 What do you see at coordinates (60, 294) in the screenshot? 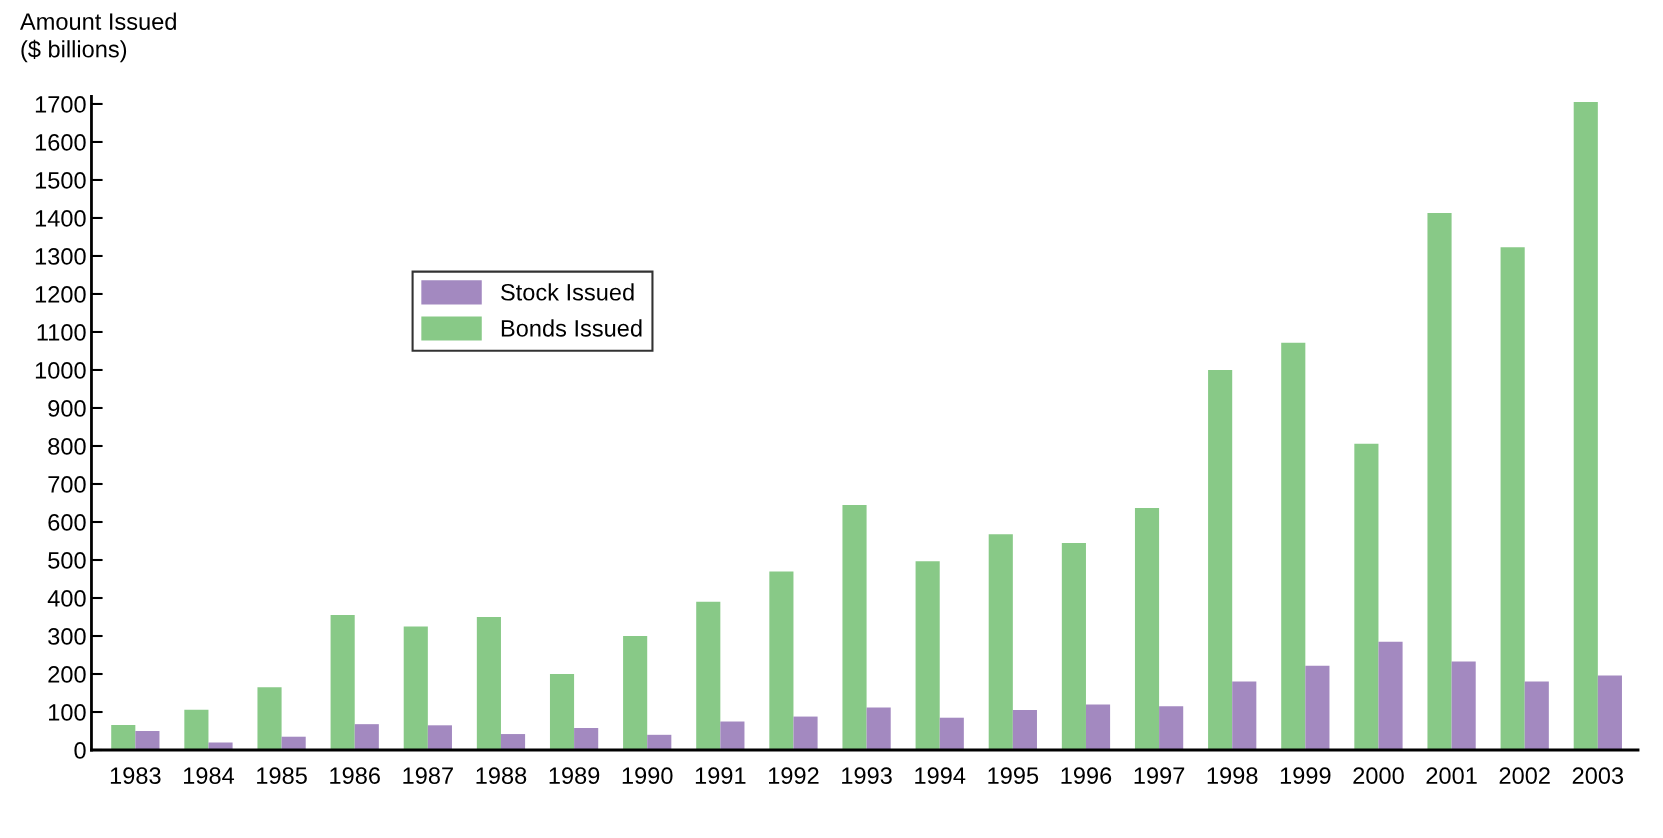
I see `y-tick-label: 1200` at bounding box center [60, 294].